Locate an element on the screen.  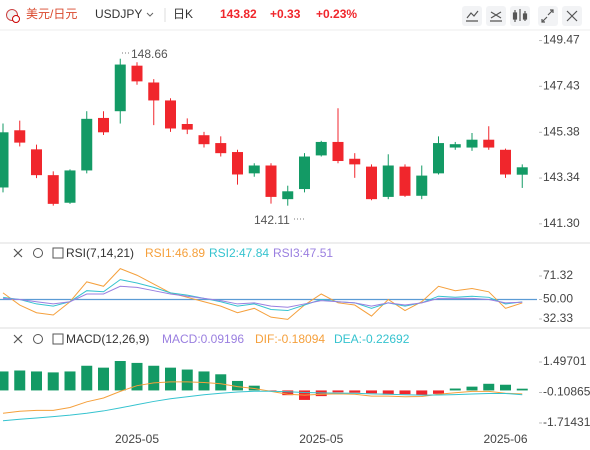
price: 143.82 is located at coordinates (238, 14).